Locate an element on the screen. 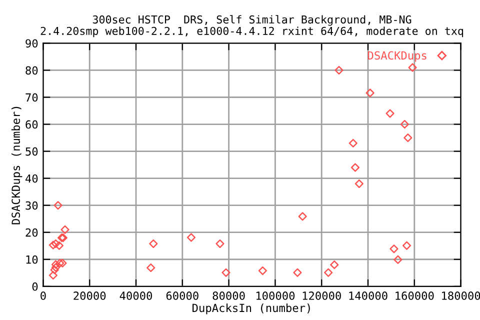  y-tick-label: 20 is located at coordinates (32, 232).